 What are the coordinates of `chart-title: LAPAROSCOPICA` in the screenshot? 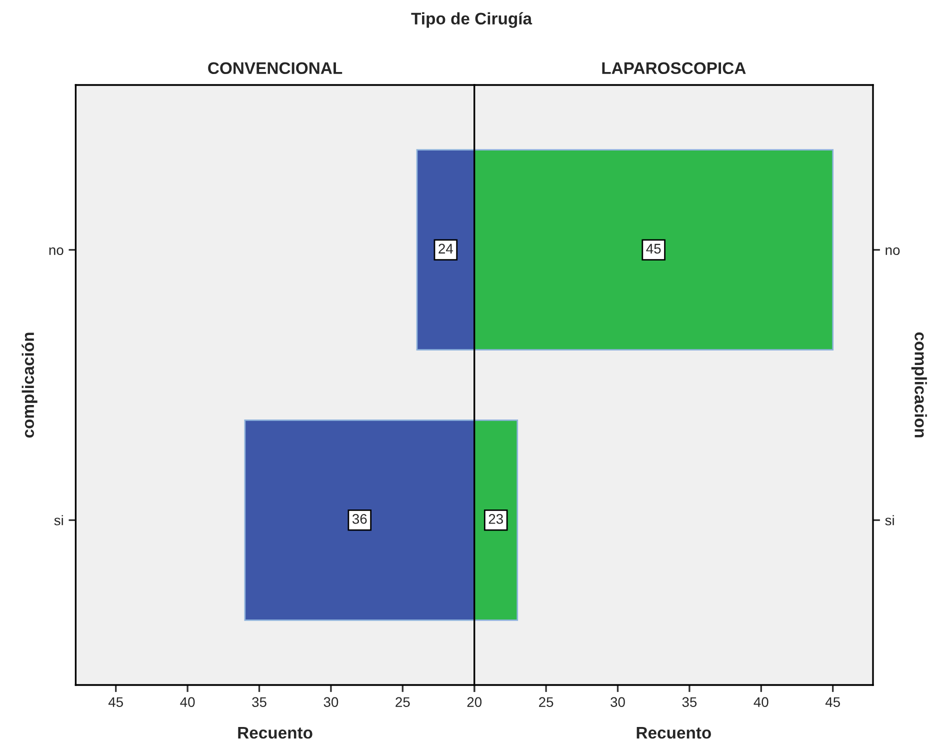 It's located at (674, 68).